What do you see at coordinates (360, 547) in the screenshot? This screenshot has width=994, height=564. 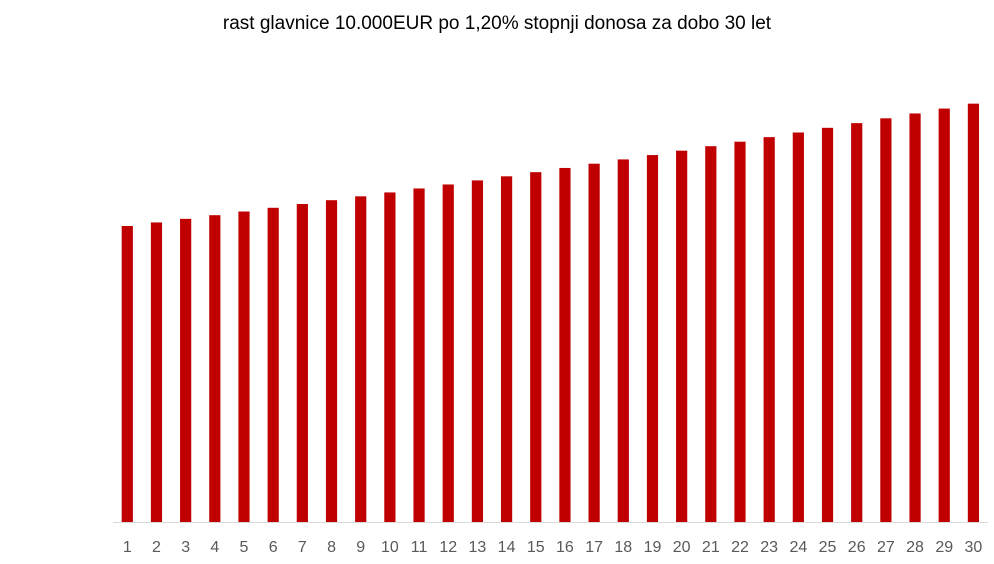 I see `x-tick-label: 9` at bounding box center [360, 547].